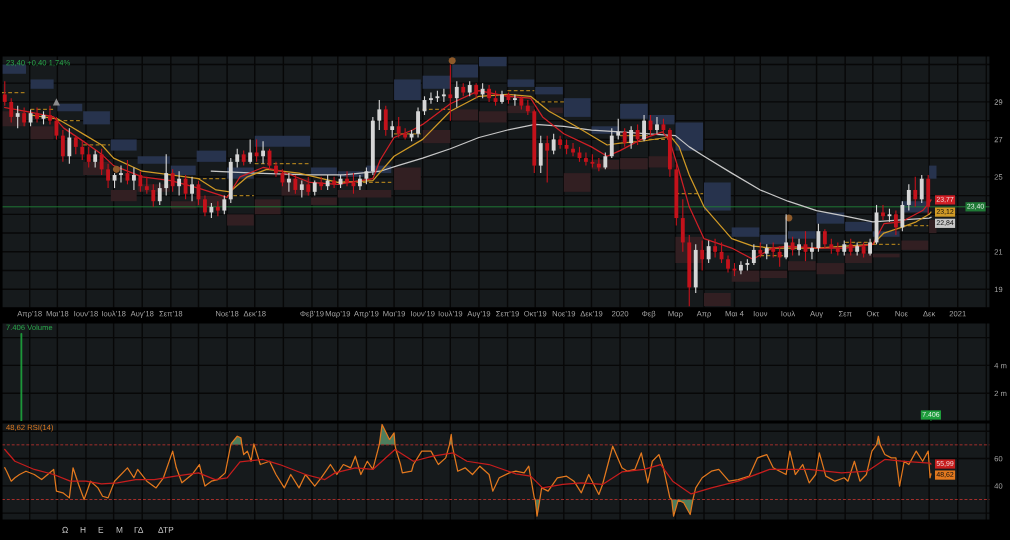 This screenshot has width=1010, height=540. What do you see at coordinates (65, 529) in the screenshot?
I see `text: Ω` at bounding box center [65, 529].